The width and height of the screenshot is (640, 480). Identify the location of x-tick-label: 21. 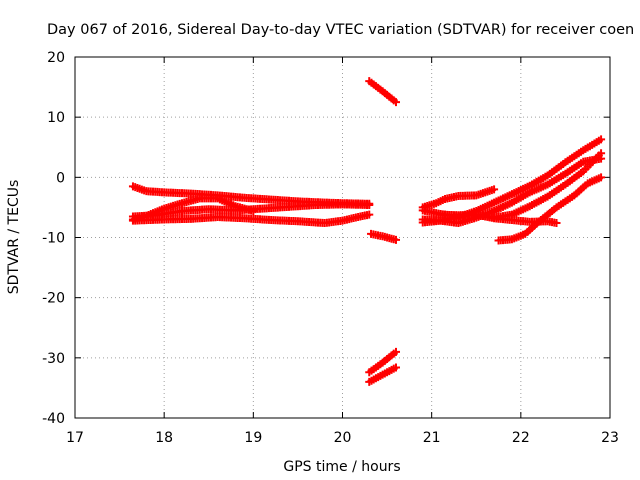
(432, 438).